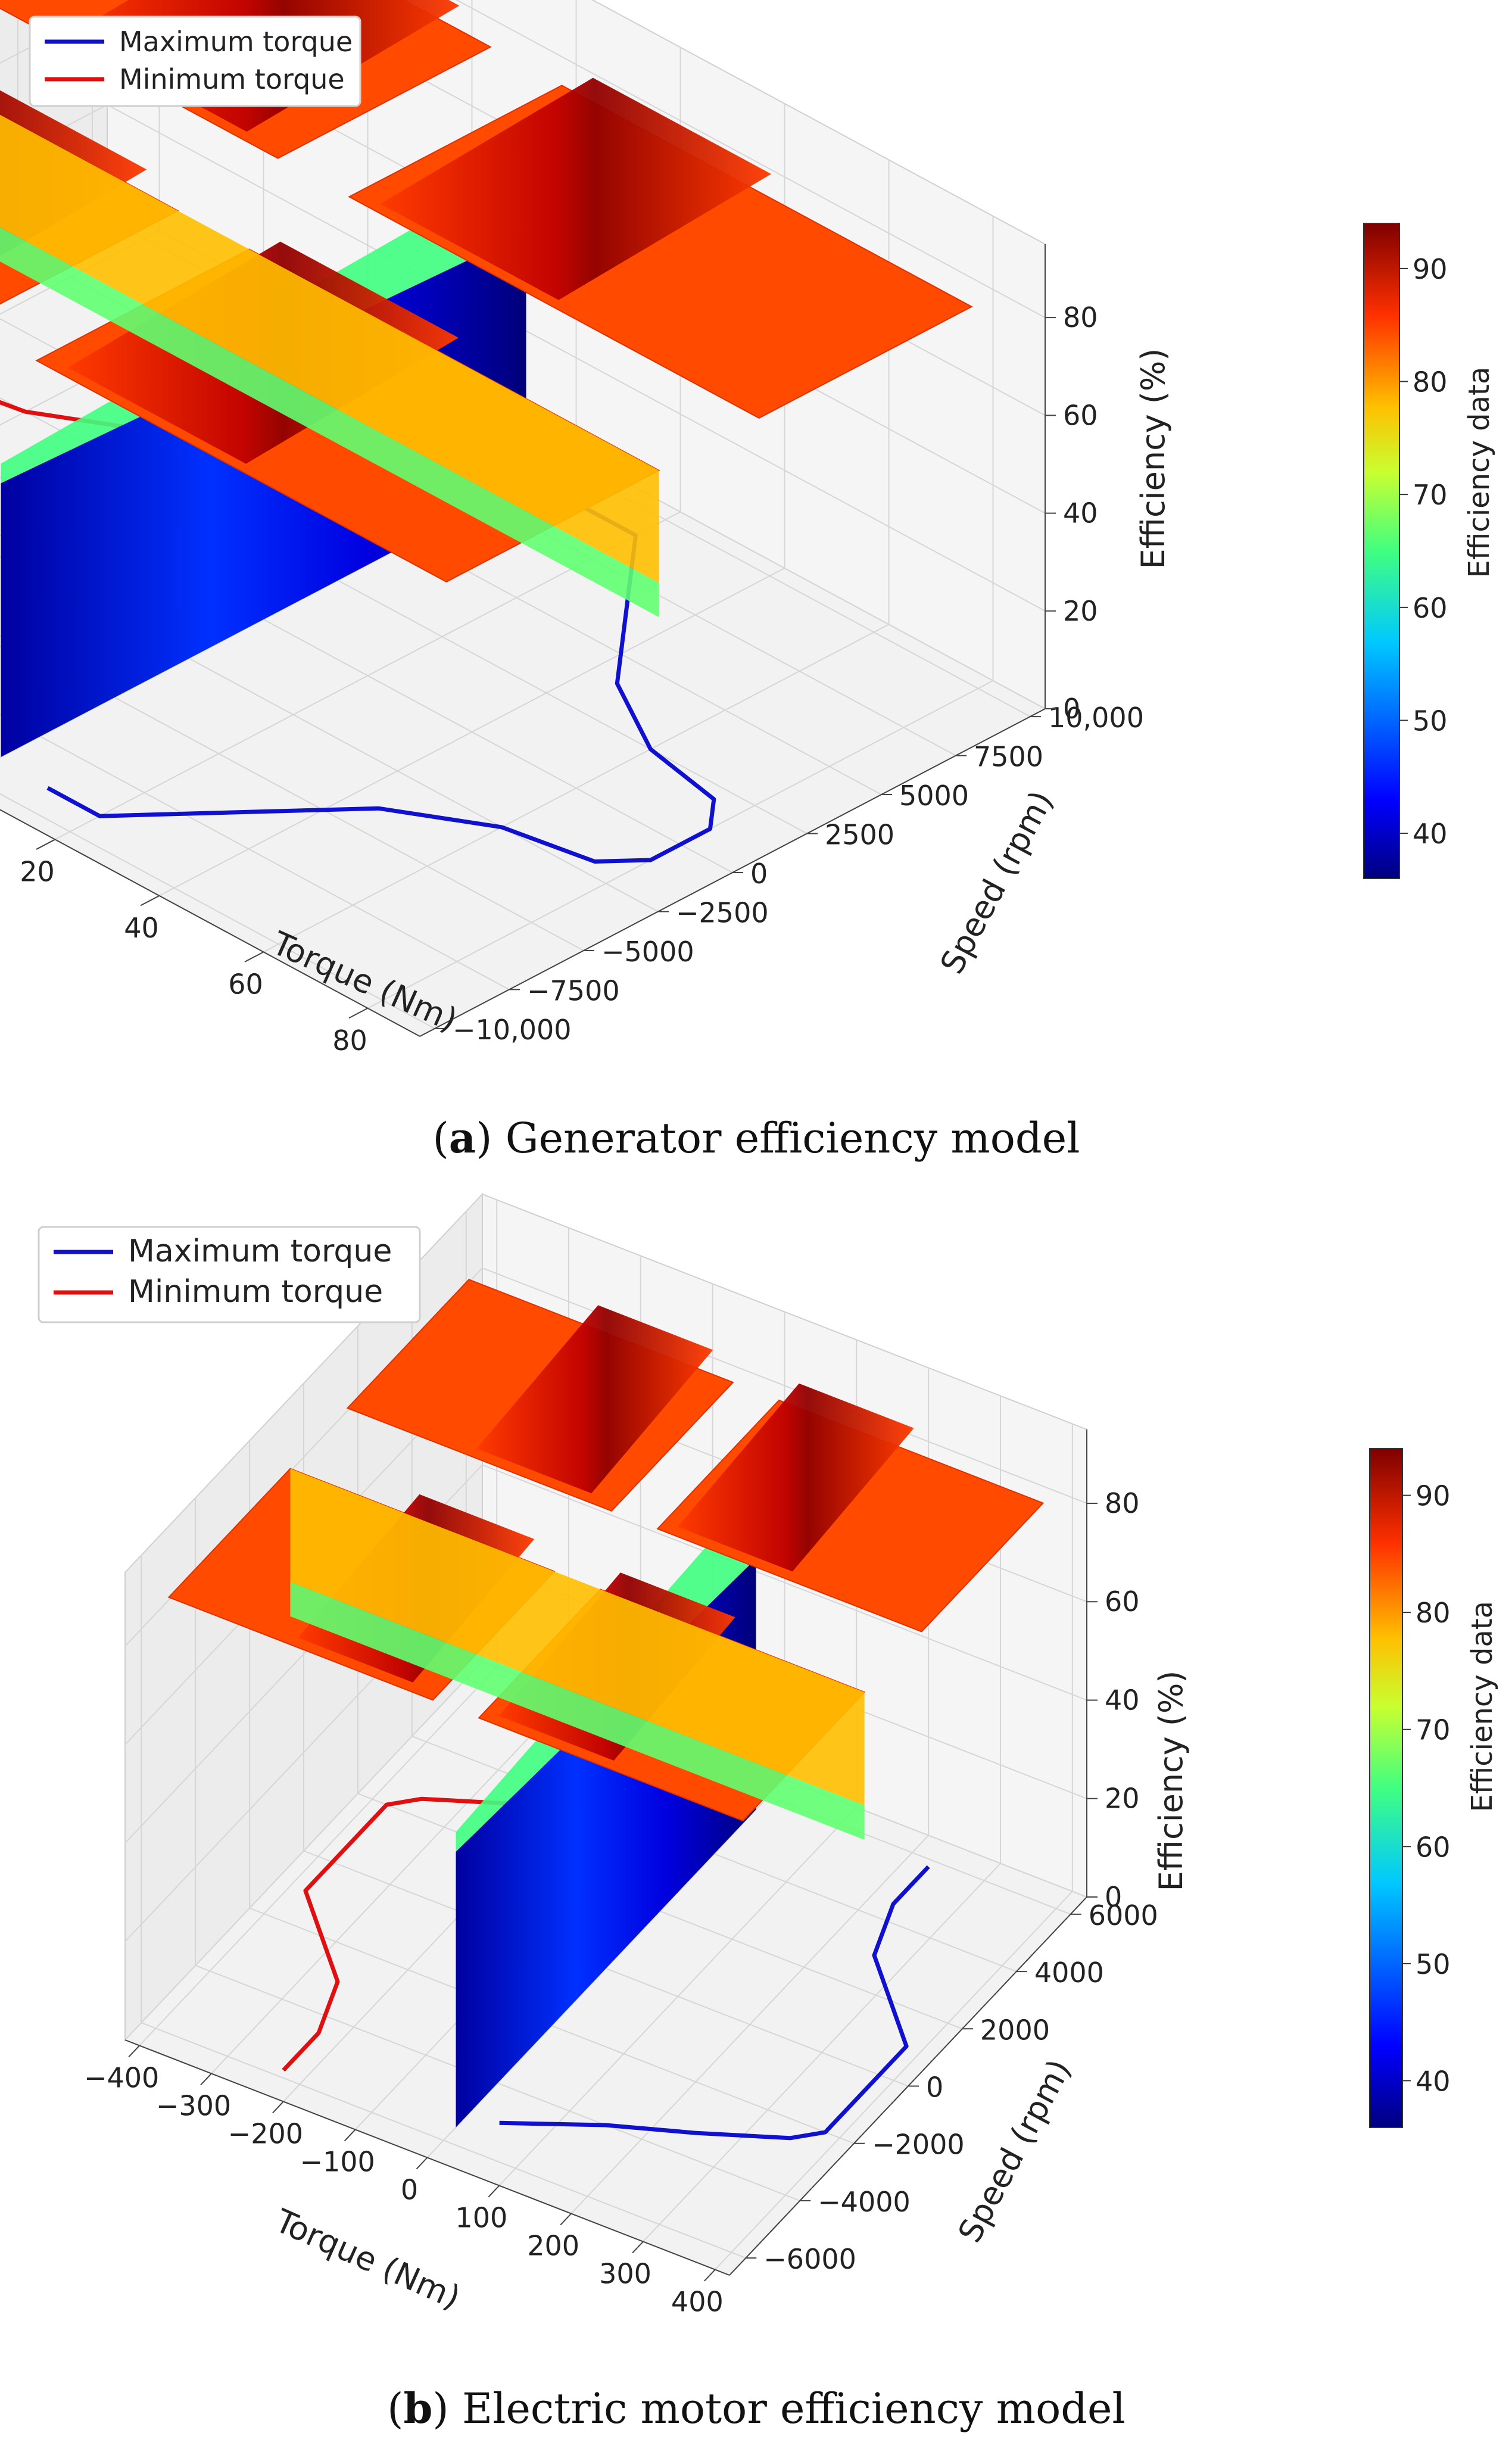 The image size is (1512, 2439). Describe the element at coordinates (1123, 1915) in the screenshot. I see `y-tick-label: 6000` at that location.